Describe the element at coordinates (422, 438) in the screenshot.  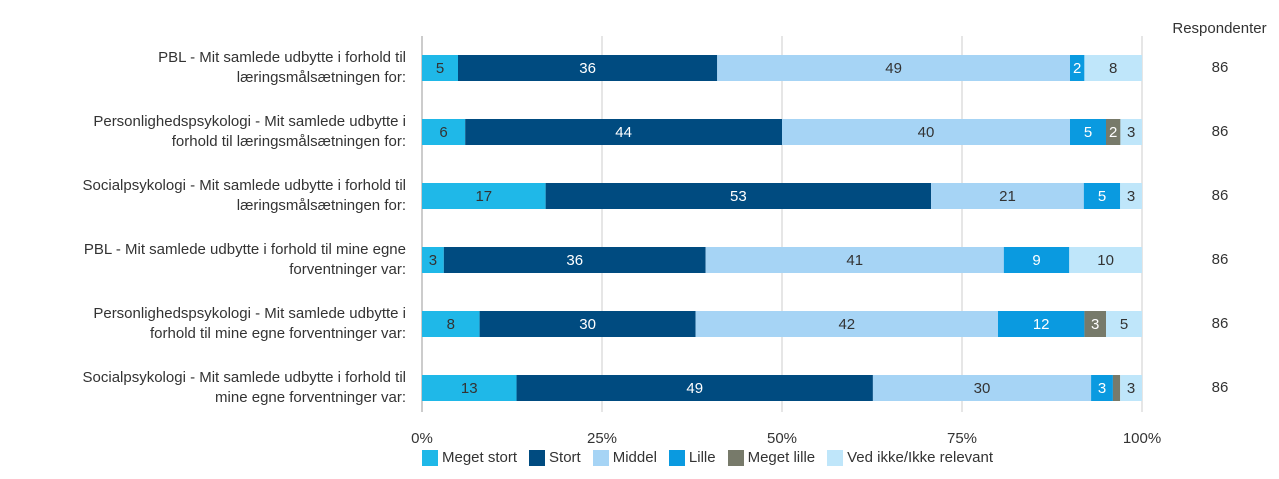
I see `x-tick-label: 0%` at that location.